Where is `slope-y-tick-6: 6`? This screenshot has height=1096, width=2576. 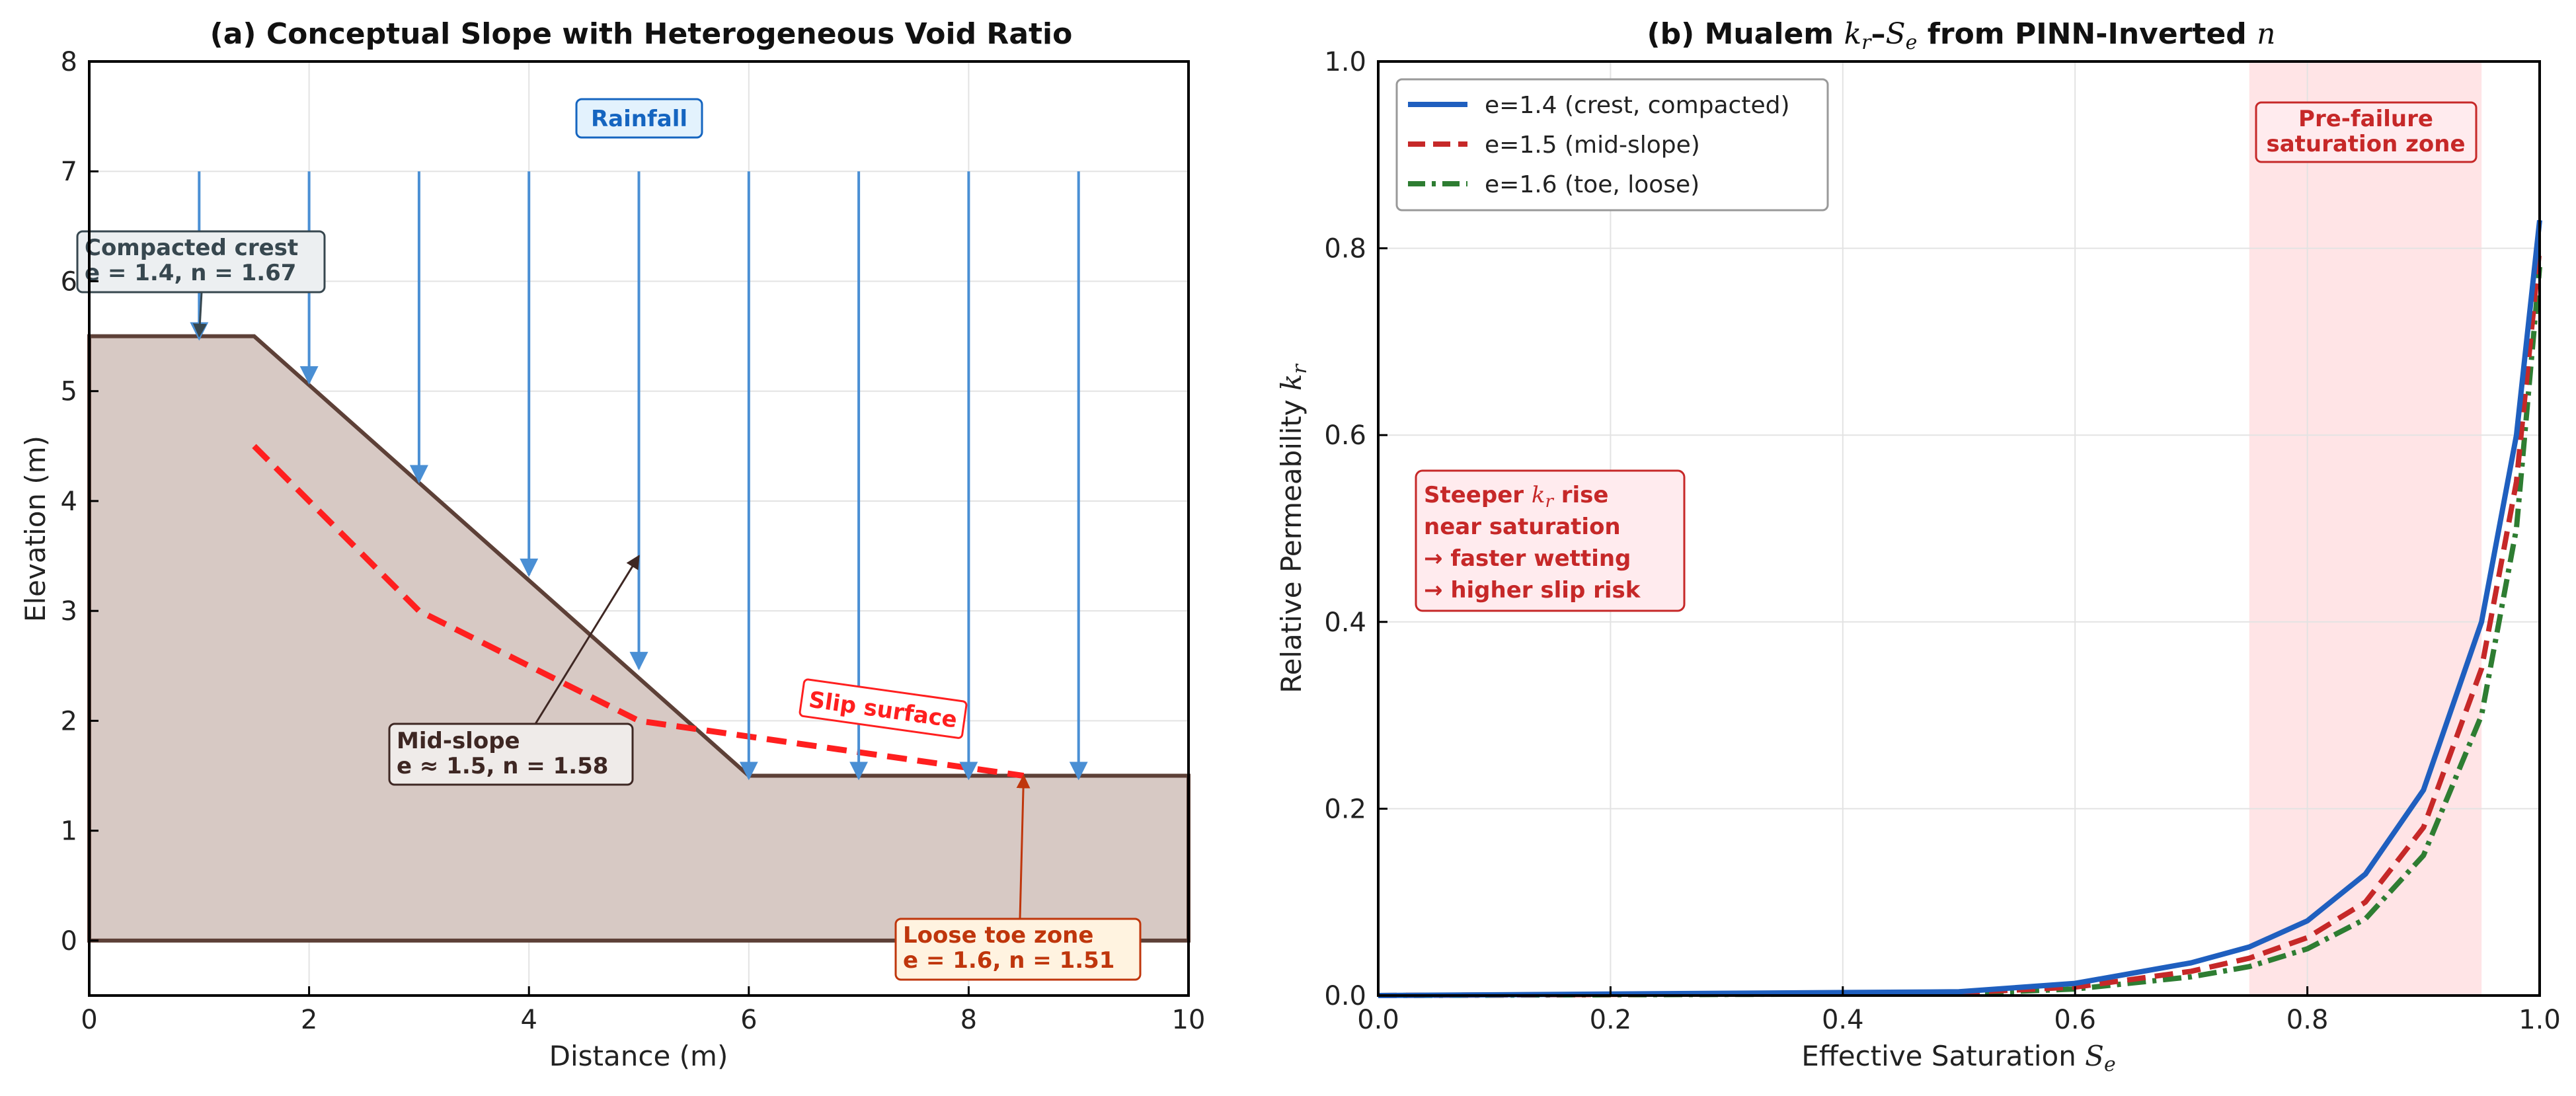 slope-y-tick-6: 6 is located at coordinates (69, 281).